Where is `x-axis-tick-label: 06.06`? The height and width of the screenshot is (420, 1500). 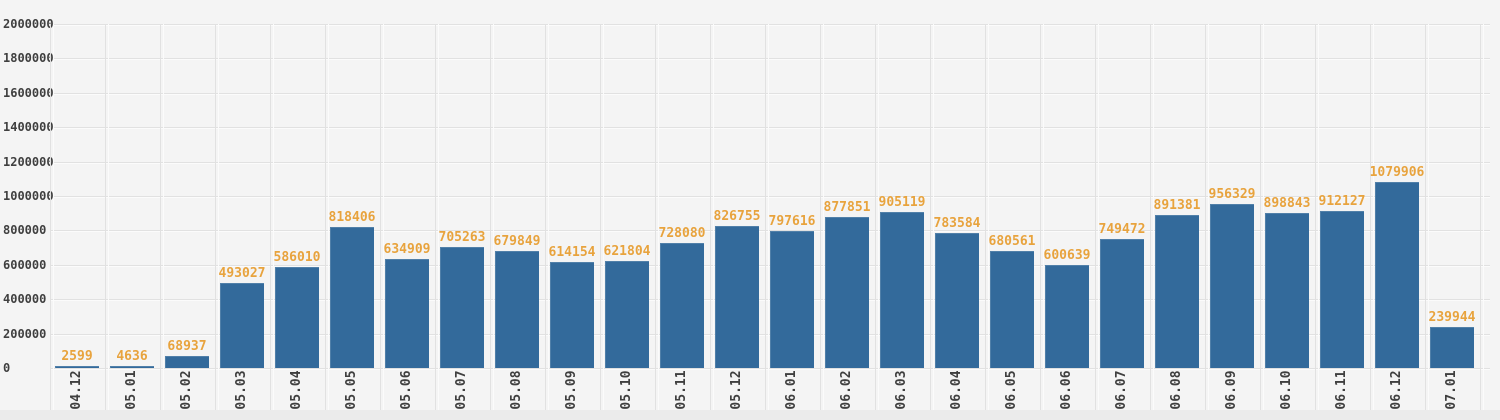 x-axis-tick-label: 06.06 is located at coordinates (1066, 390).